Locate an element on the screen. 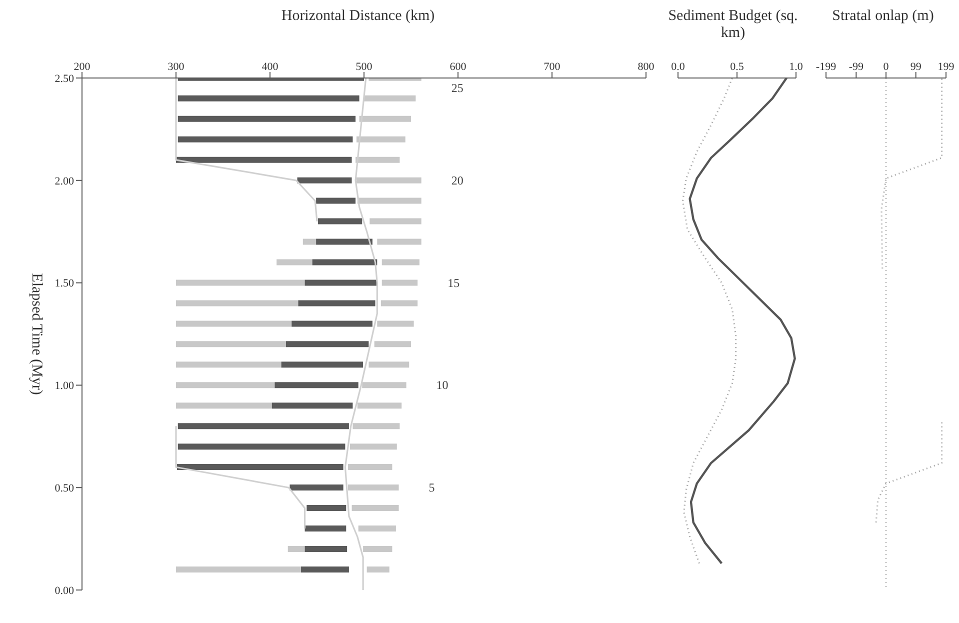 This screenshot has height=623, width=959. x-tick-label: 199 is located at coordinates (946, 67).